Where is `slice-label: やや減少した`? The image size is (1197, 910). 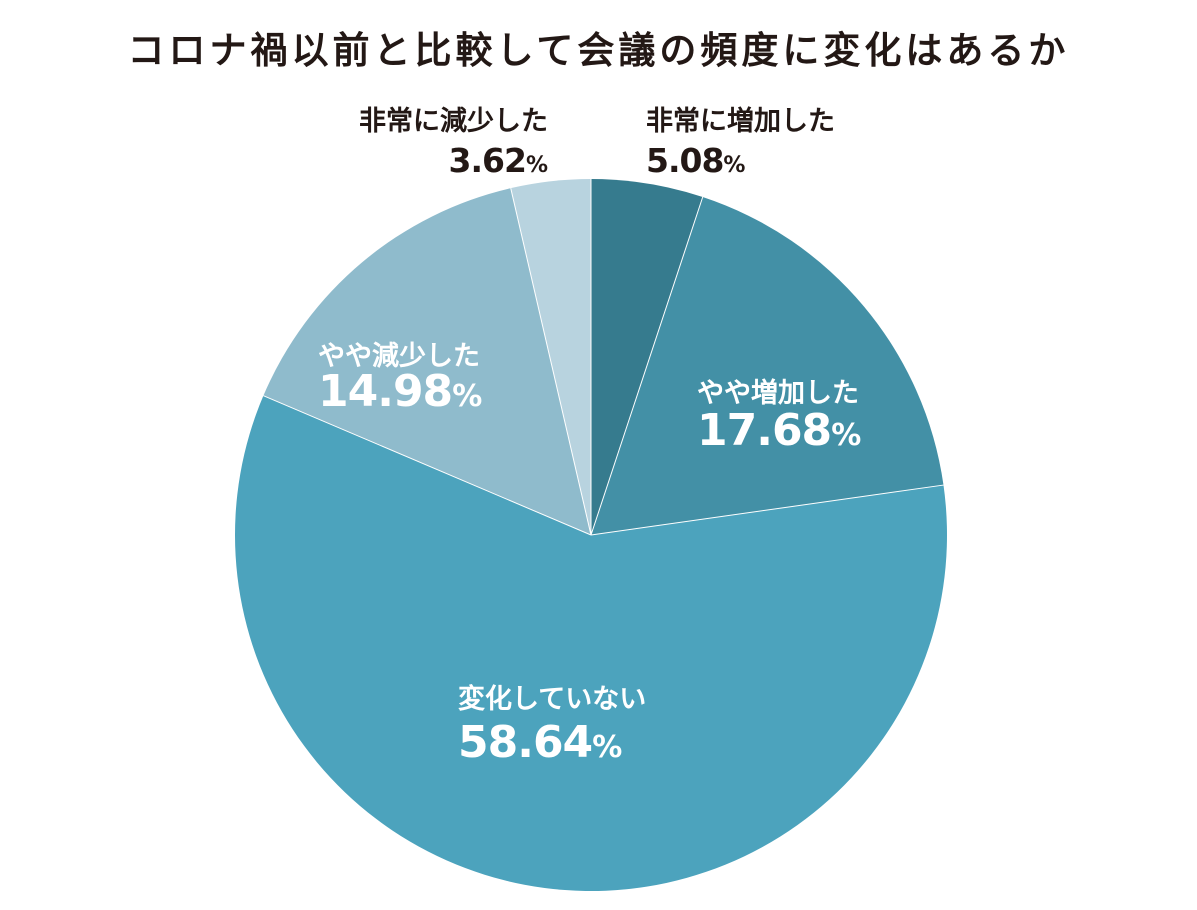
slice-label: やや減少した is located at coordinates (399, 356).